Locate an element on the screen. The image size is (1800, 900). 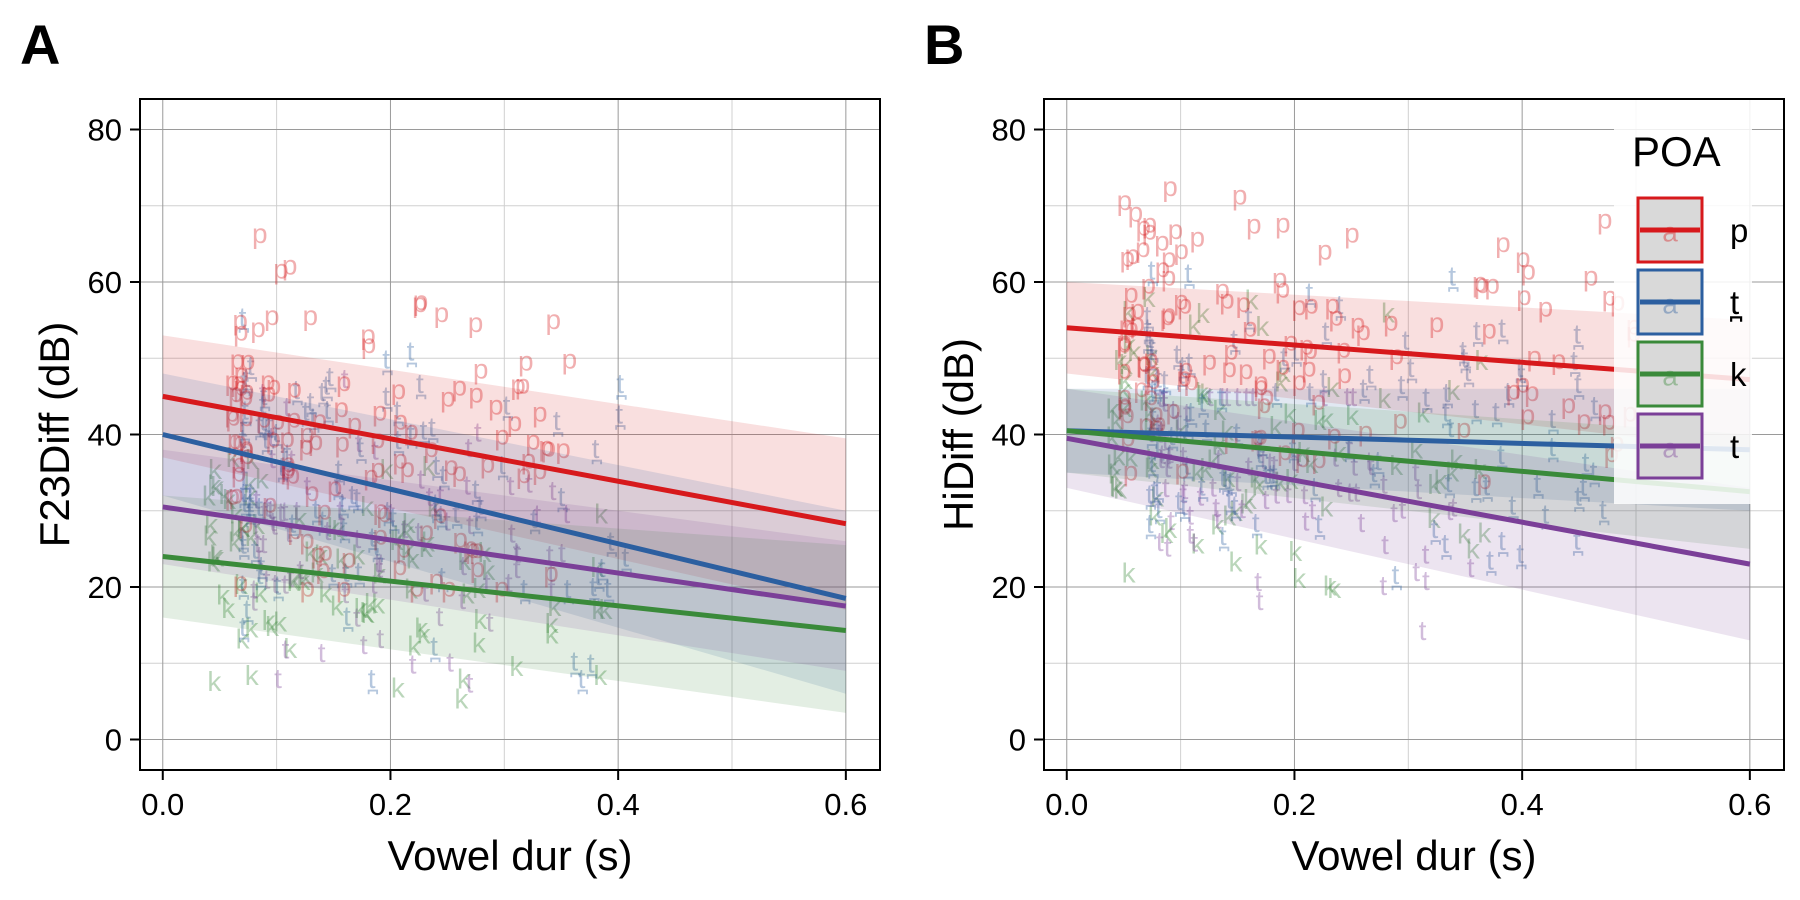
x-axis-label: Vowel dur (s) is located at coordinates (509, 855).